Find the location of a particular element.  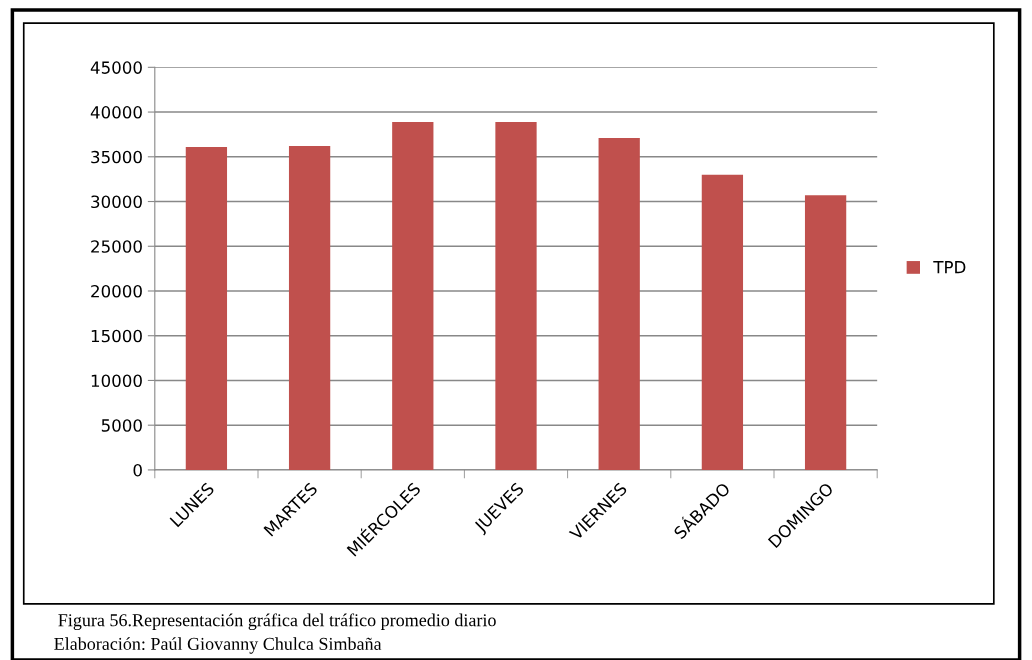

y-tick-label: 30000 is located at coordinates (116, 202).